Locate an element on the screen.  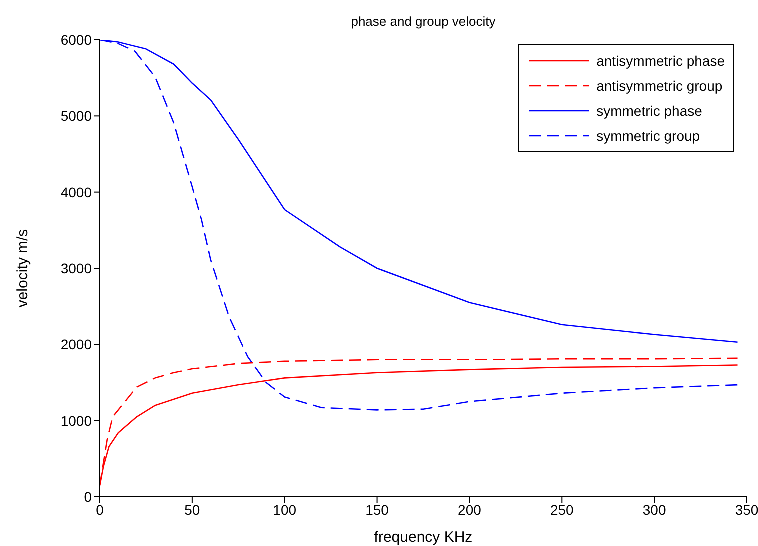
y-tick-label: 1000 is located at coordinates (76, 420).